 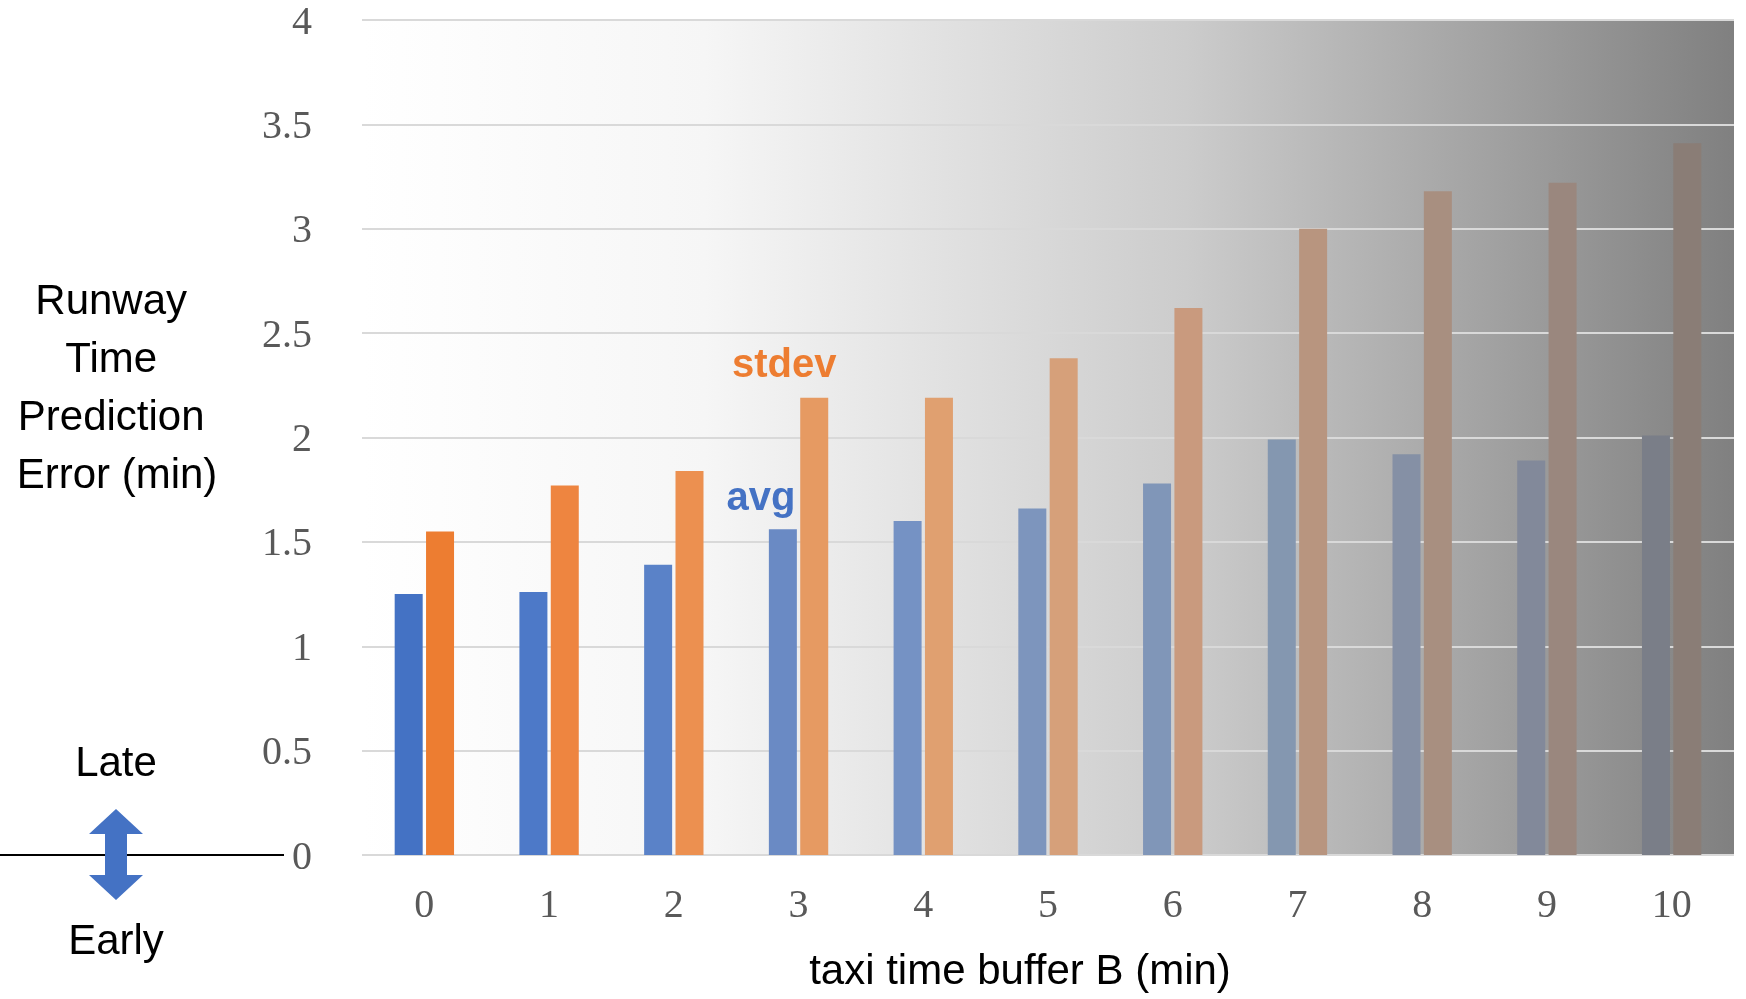 What do you see at coordinates (798, 903) in the screenshot?
I see `x-tick-label: 3` at bounding box center [798, 903].